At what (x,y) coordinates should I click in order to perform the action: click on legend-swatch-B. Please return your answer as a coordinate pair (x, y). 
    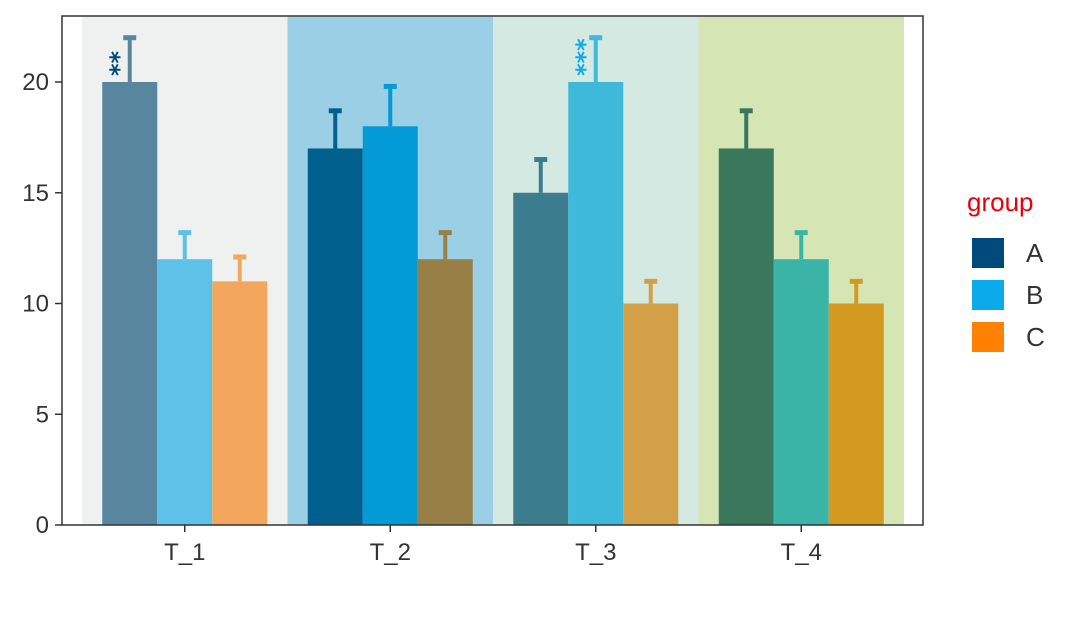
    Looking at the image, I should click on (988, 295).